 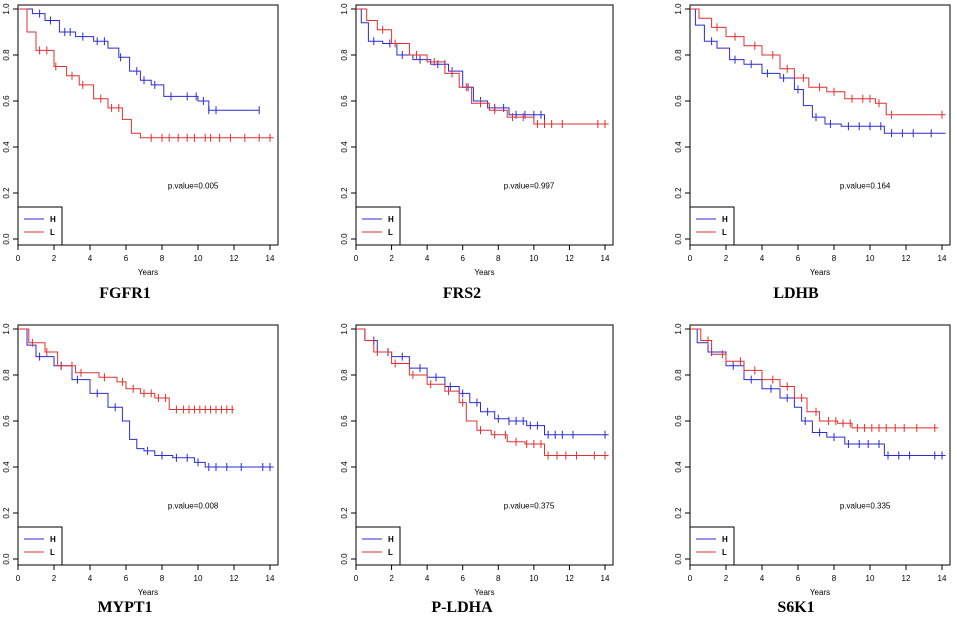 What do you see at coordinates (124, 607) in the screenshot?
I see `panel-title: MYPT1` at bounding box center [124, 607].